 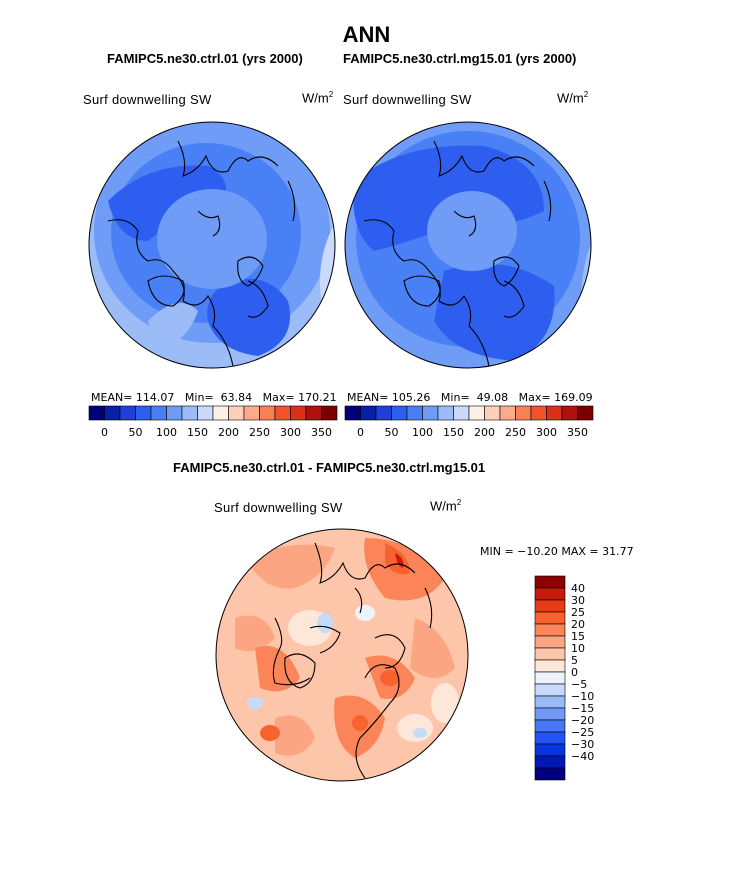 I want to click on panel3-colorbar-tick-label: 20, so click(x=578, y=624).